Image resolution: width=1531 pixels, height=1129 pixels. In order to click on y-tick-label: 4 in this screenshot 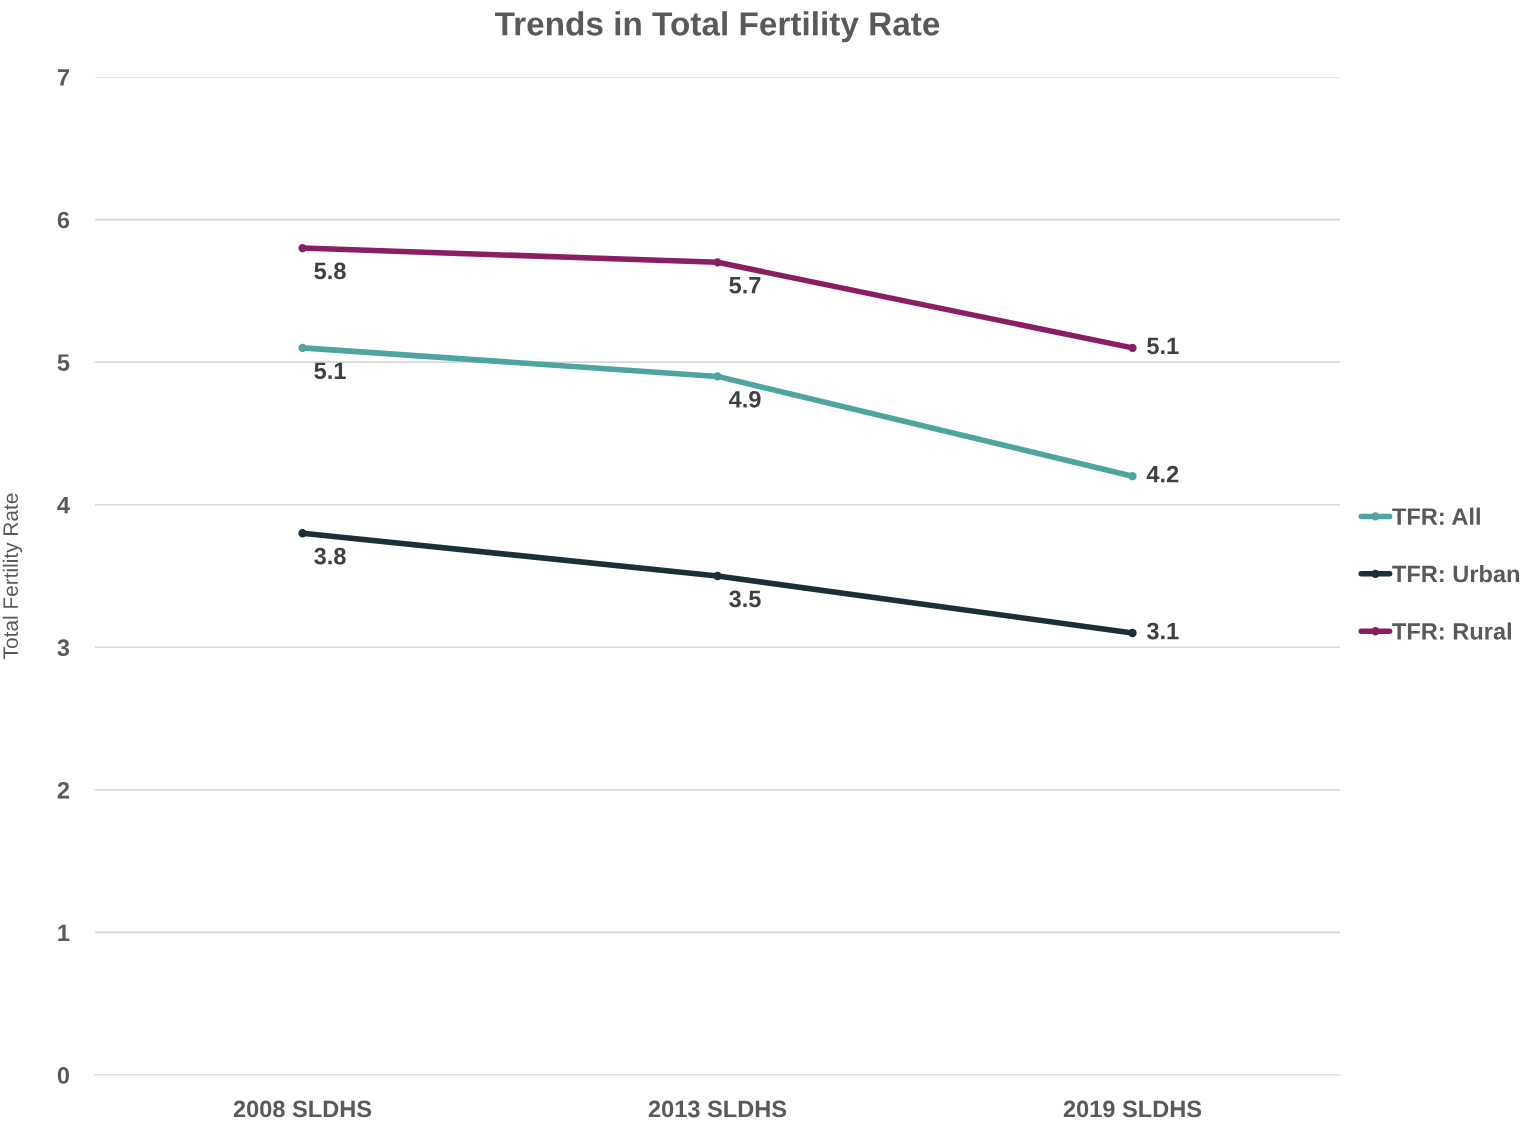, I will do `click(63, 505)`.